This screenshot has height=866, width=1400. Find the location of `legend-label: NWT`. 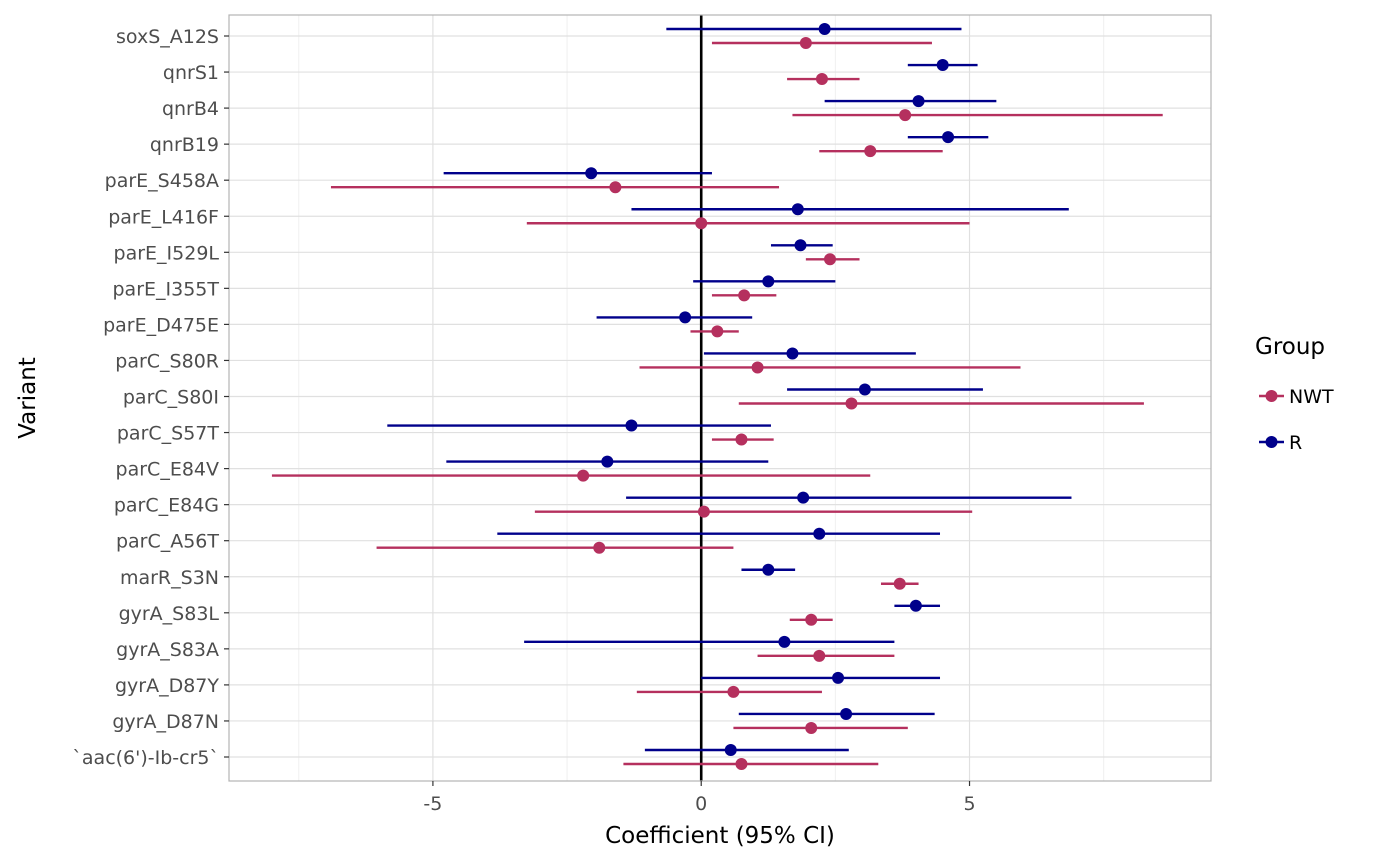

legend-label: NWT is located at coordinates (1311, 397).